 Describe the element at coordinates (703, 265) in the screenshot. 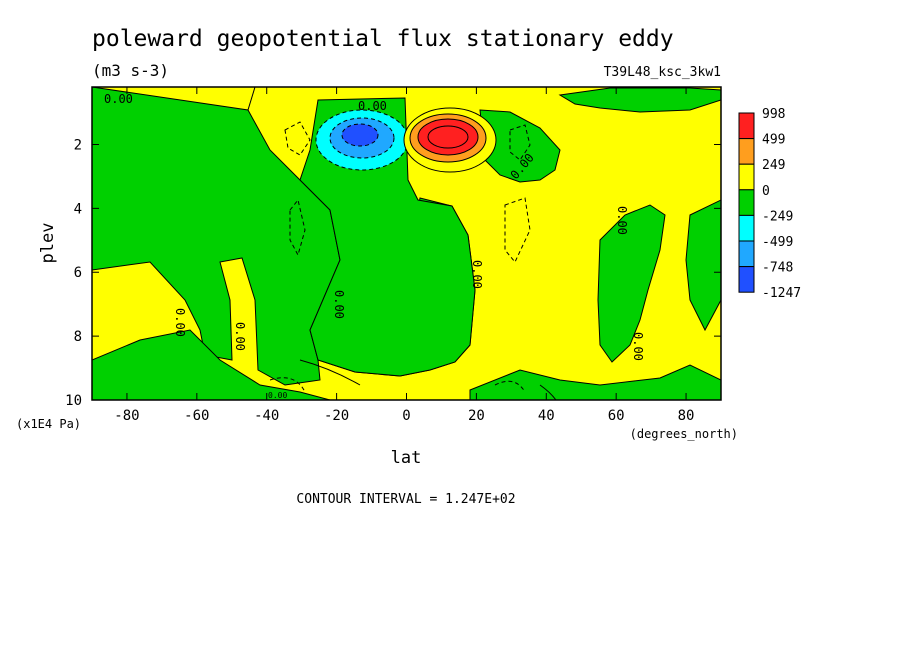

I see `green-region-east-band` at that location.